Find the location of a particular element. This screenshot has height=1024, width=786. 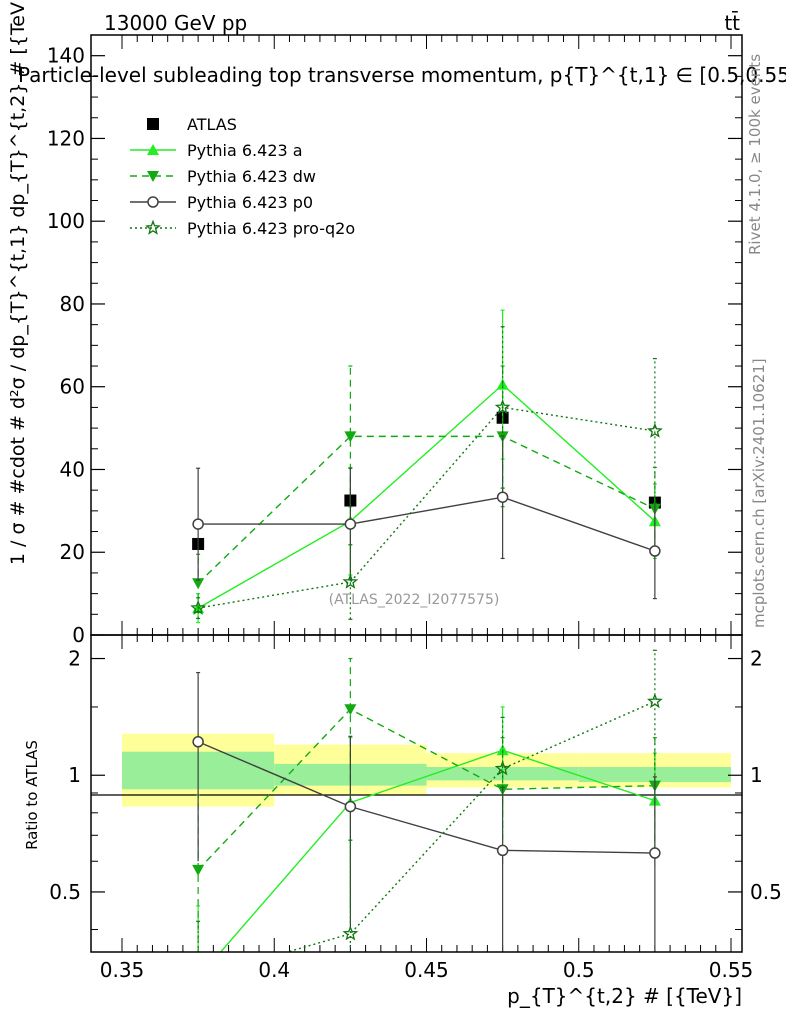

main-y-tick-label: 60 is located at coordinates (72, 387).